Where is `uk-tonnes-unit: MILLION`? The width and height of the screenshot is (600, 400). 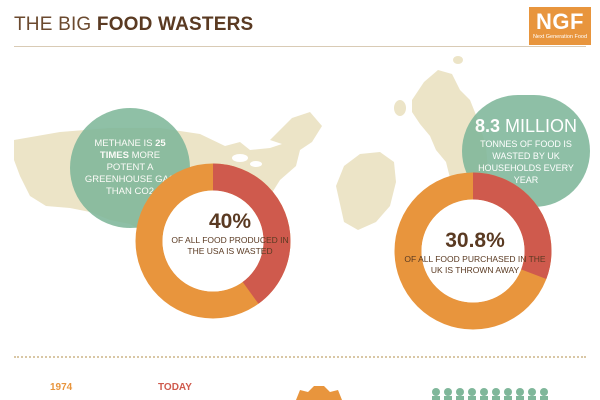 uk-tonnes-unit: MILLION is located at coordinates (541, 126).